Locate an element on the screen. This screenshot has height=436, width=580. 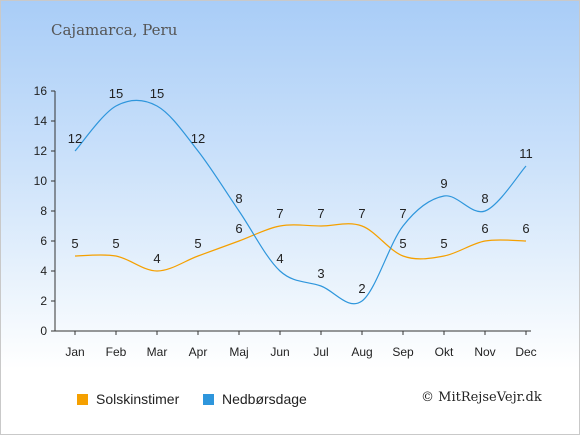
data-label-sun: 4 is located at coordinates (156, 258).